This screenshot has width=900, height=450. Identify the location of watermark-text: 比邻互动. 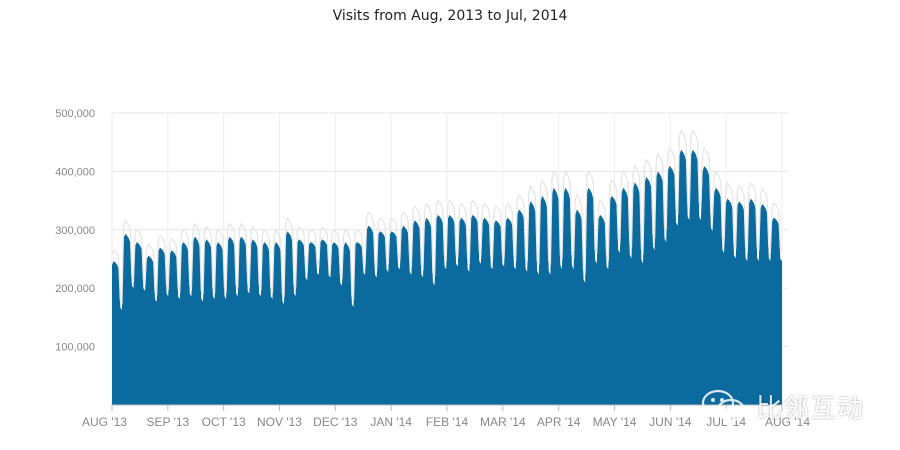
(810, 408).